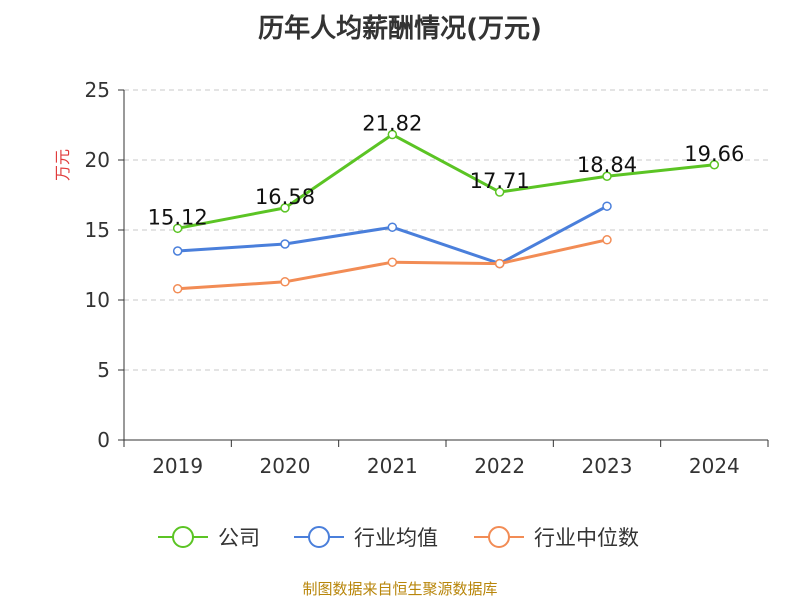 Image resolution: width=800 pixels, height=600 pixels. What do you see at coordinates (714, 466) in the screenshot?
I see `x-tick-label: 2024` at bounding box center [714, 466].